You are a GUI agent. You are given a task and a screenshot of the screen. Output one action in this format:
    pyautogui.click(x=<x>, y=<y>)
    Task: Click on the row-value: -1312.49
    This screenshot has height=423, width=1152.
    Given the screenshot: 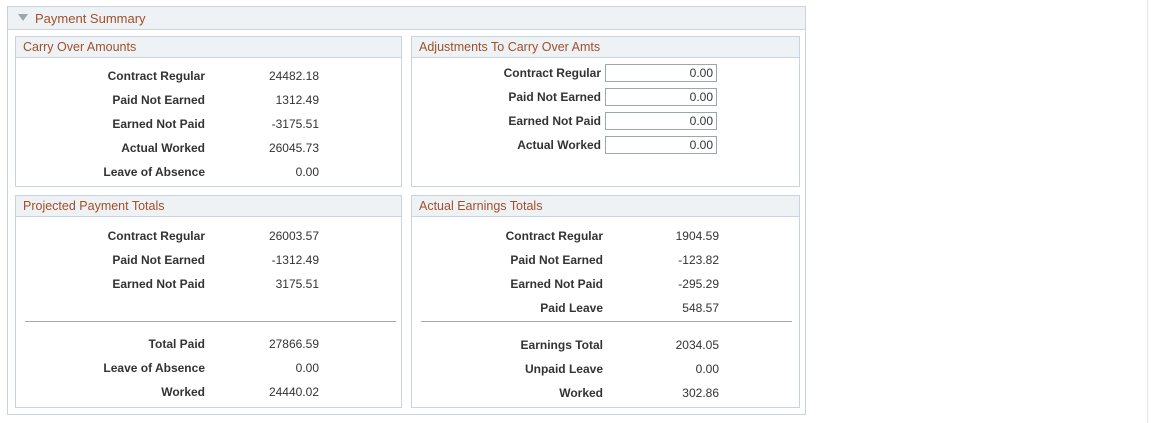 What is the action you would take?
    pyautogui.click(x=295, y=260)
    